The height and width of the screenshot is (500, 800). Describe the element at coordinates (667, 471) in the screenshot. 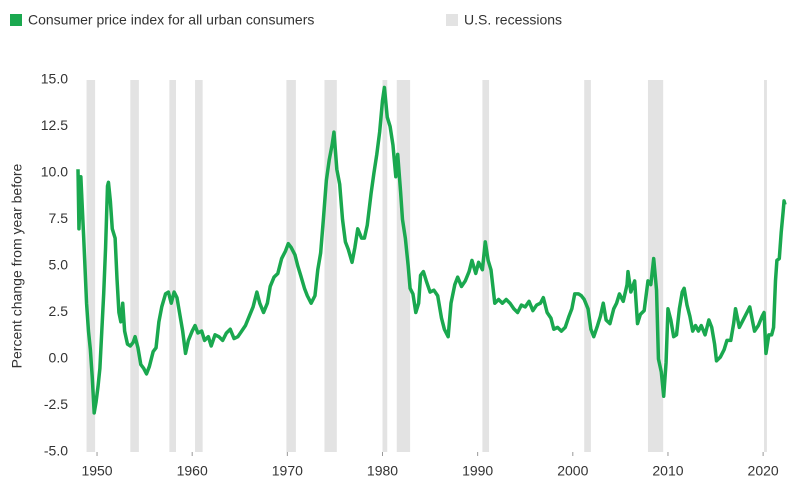

I see `x-tick-label: 2010` at that location.